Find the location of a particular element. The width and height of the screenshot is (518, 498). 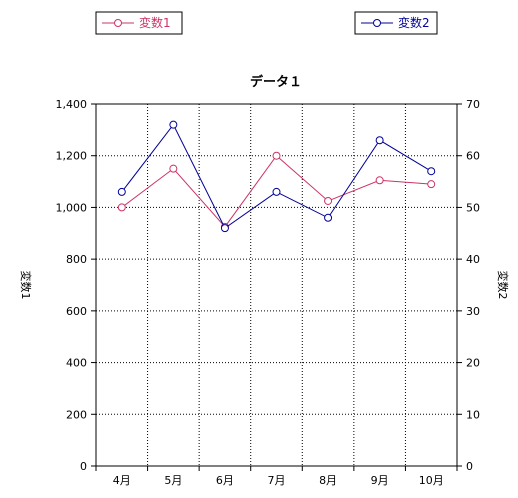

legend-series-2: 変数2 is located at coordinates (396, 23).